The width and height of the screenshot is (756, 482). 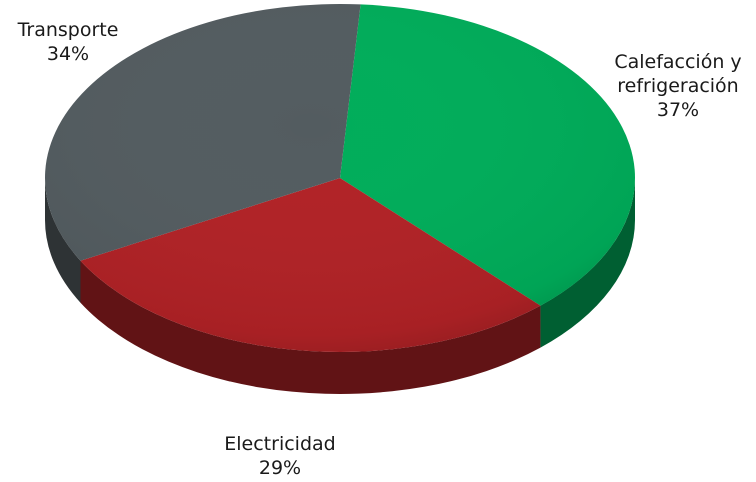 I want to click on slice-value-calefaccion: 37%, so click(x=678, y=110).